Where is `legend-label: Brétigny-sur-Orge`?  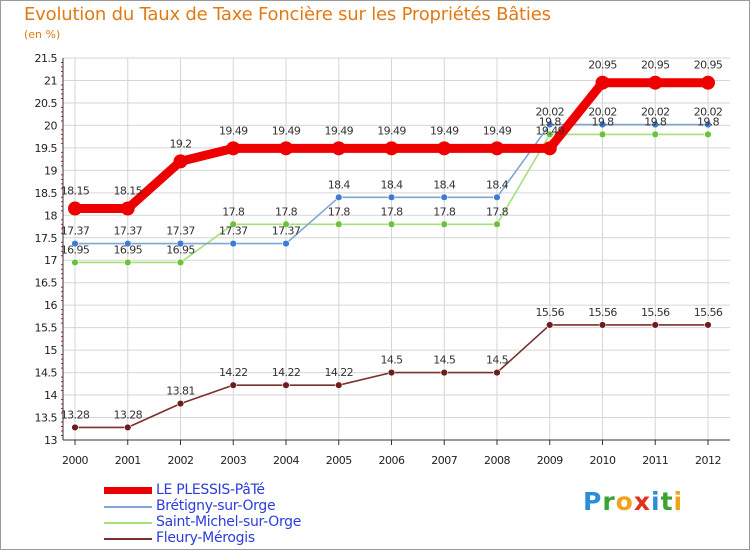 legend-label: Brétigny-sur-Orge is located at coordinates (216, 506).